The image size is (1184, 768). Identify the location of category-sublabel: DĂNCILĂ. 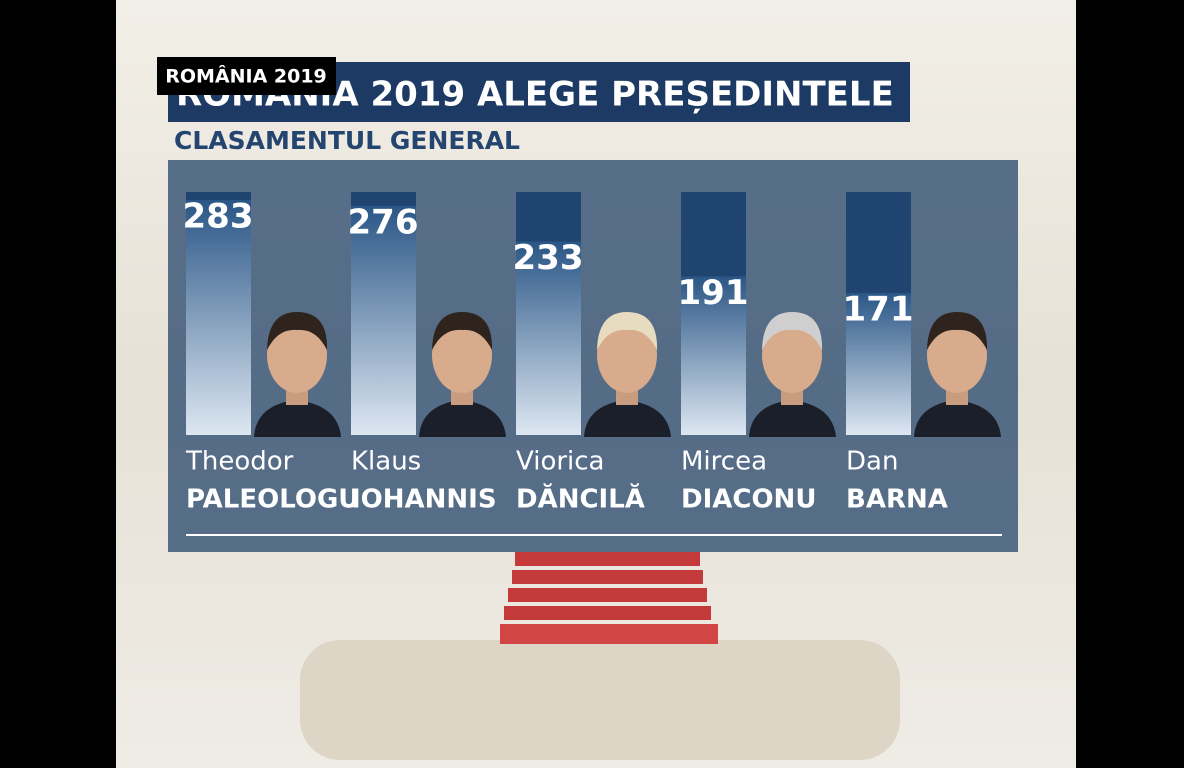
(580, 499).